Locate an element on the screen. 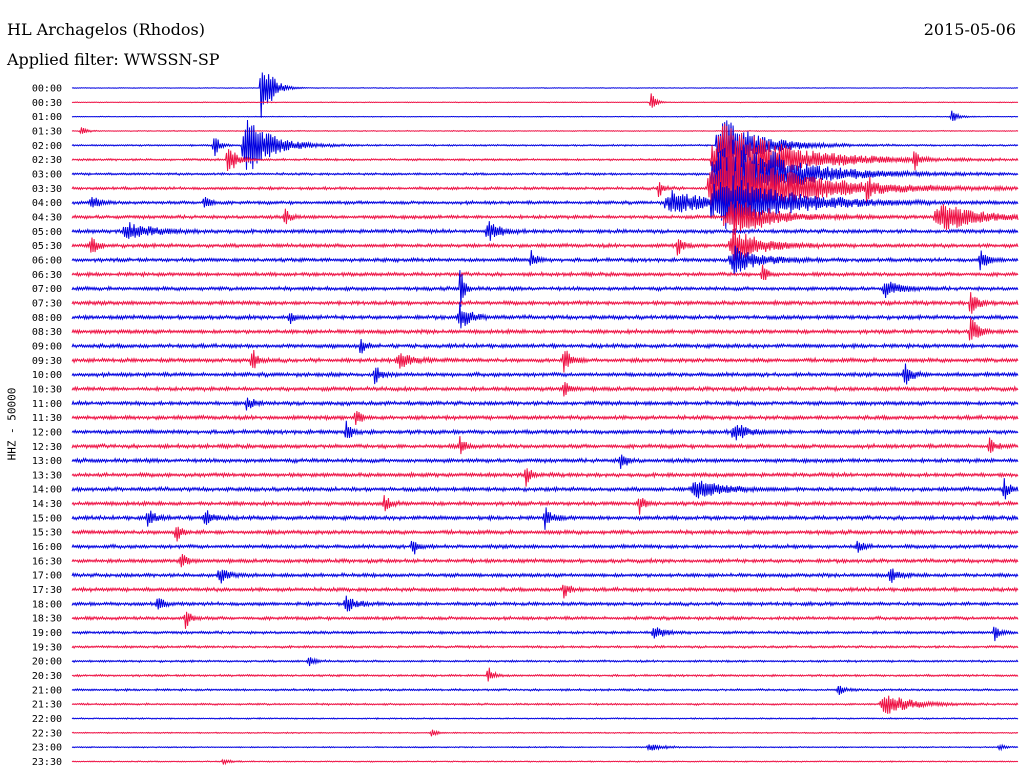 This screenshot has width=1024, height=780. time-label: 01:30 is located at coordinates (47, 131).